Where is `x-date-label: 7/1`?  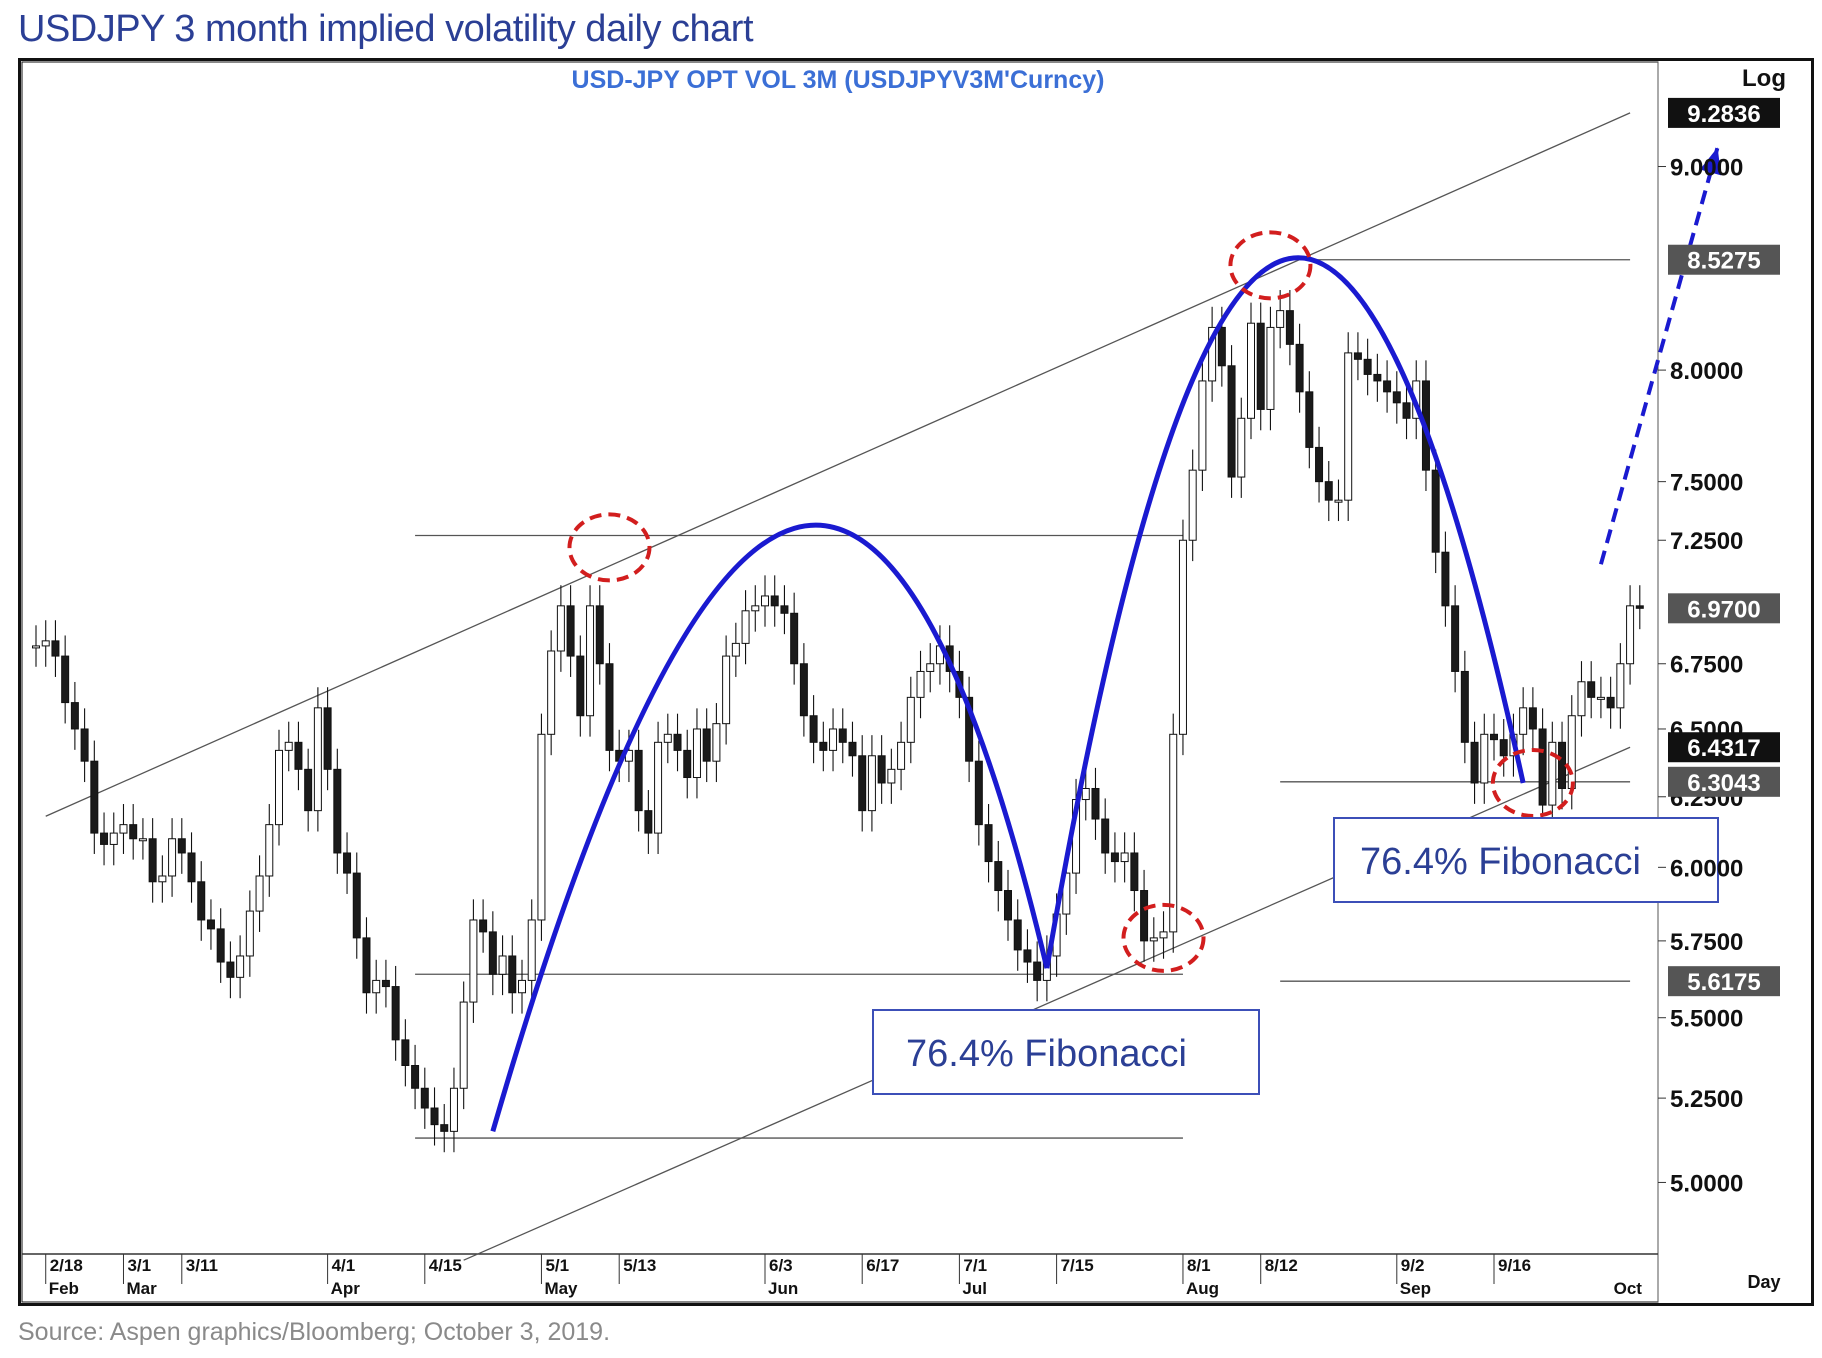 x-date-label: 7/1 is located at coordinates (975, 1265).